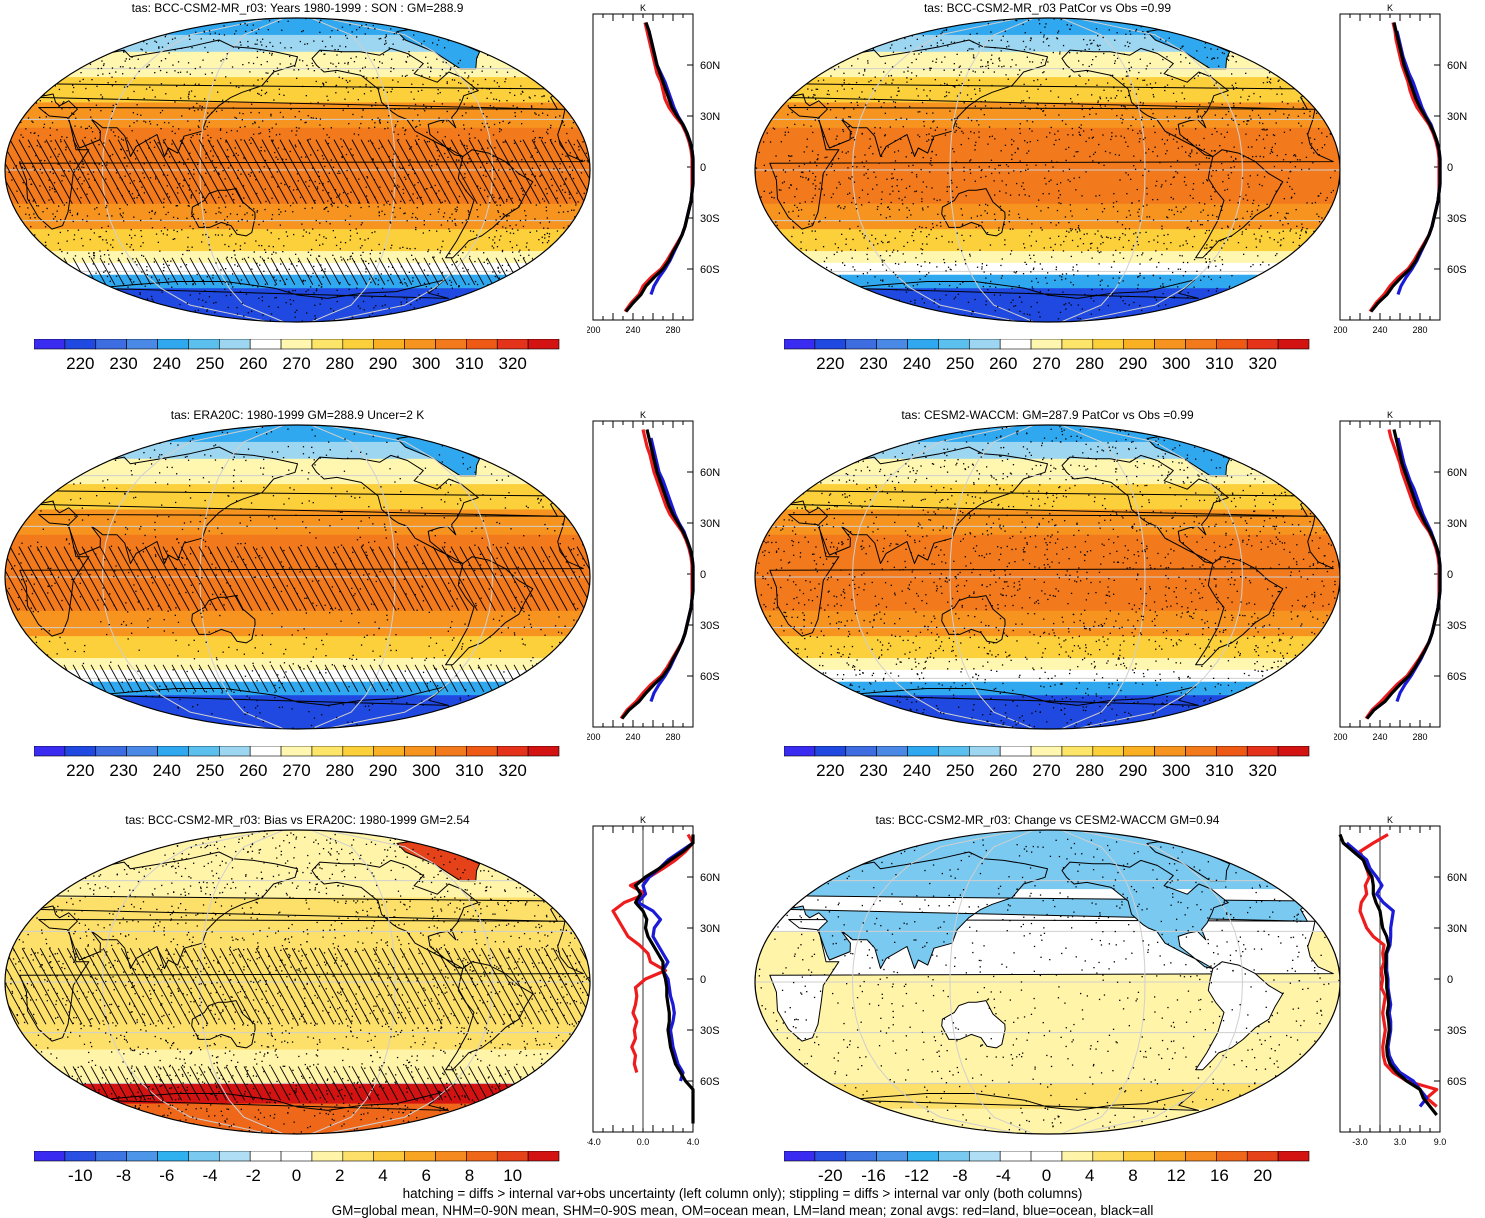 The height and width of the screenshot is (1218, 1485). What do you see at coordinates (426, 363) in the screenshot?
I see `colorbar-tick-label: 300` at bounding box center [426, 363].